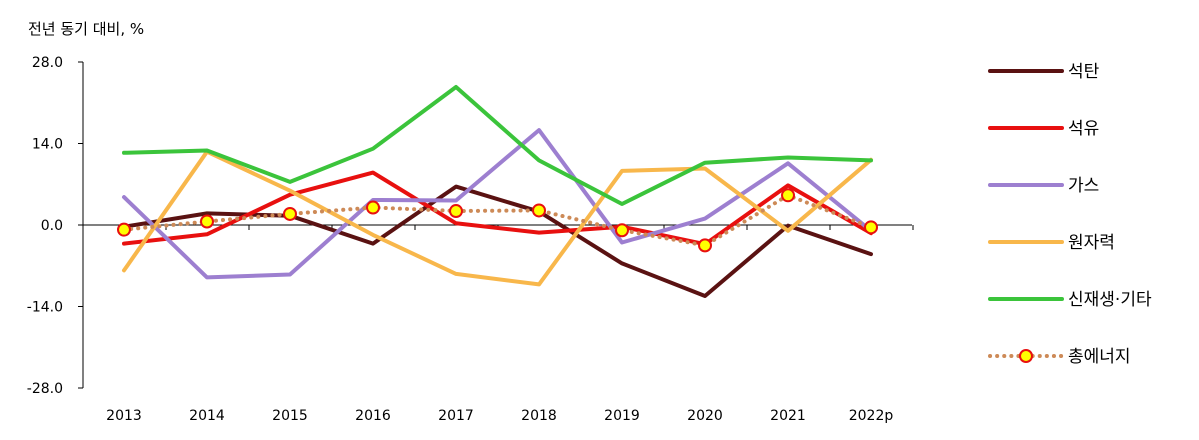 Image resolution: width=1199 pixels, height=440 pixels. I want to click on chart-title: 전년 동기 대비, %, so click(86, 29).